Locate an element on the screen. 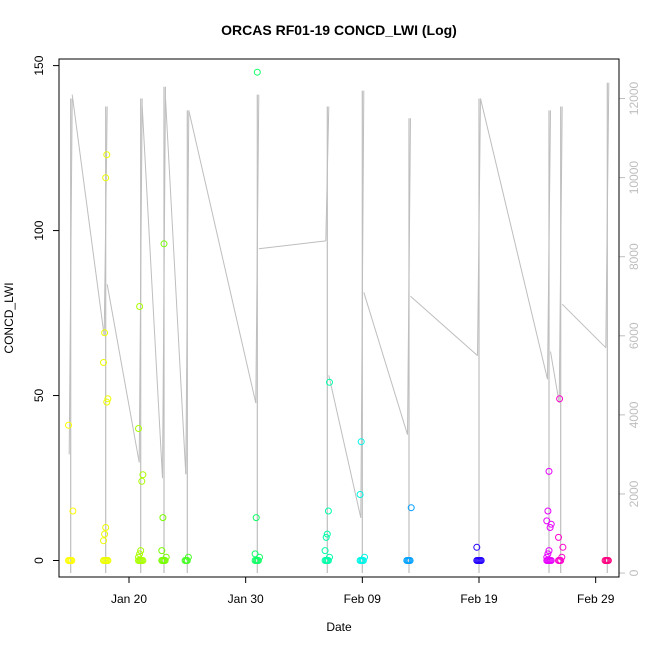 The height and width of the screenshot is (650, 650). x-tick-label: Feb 29 is located at coordinates (596, 599).